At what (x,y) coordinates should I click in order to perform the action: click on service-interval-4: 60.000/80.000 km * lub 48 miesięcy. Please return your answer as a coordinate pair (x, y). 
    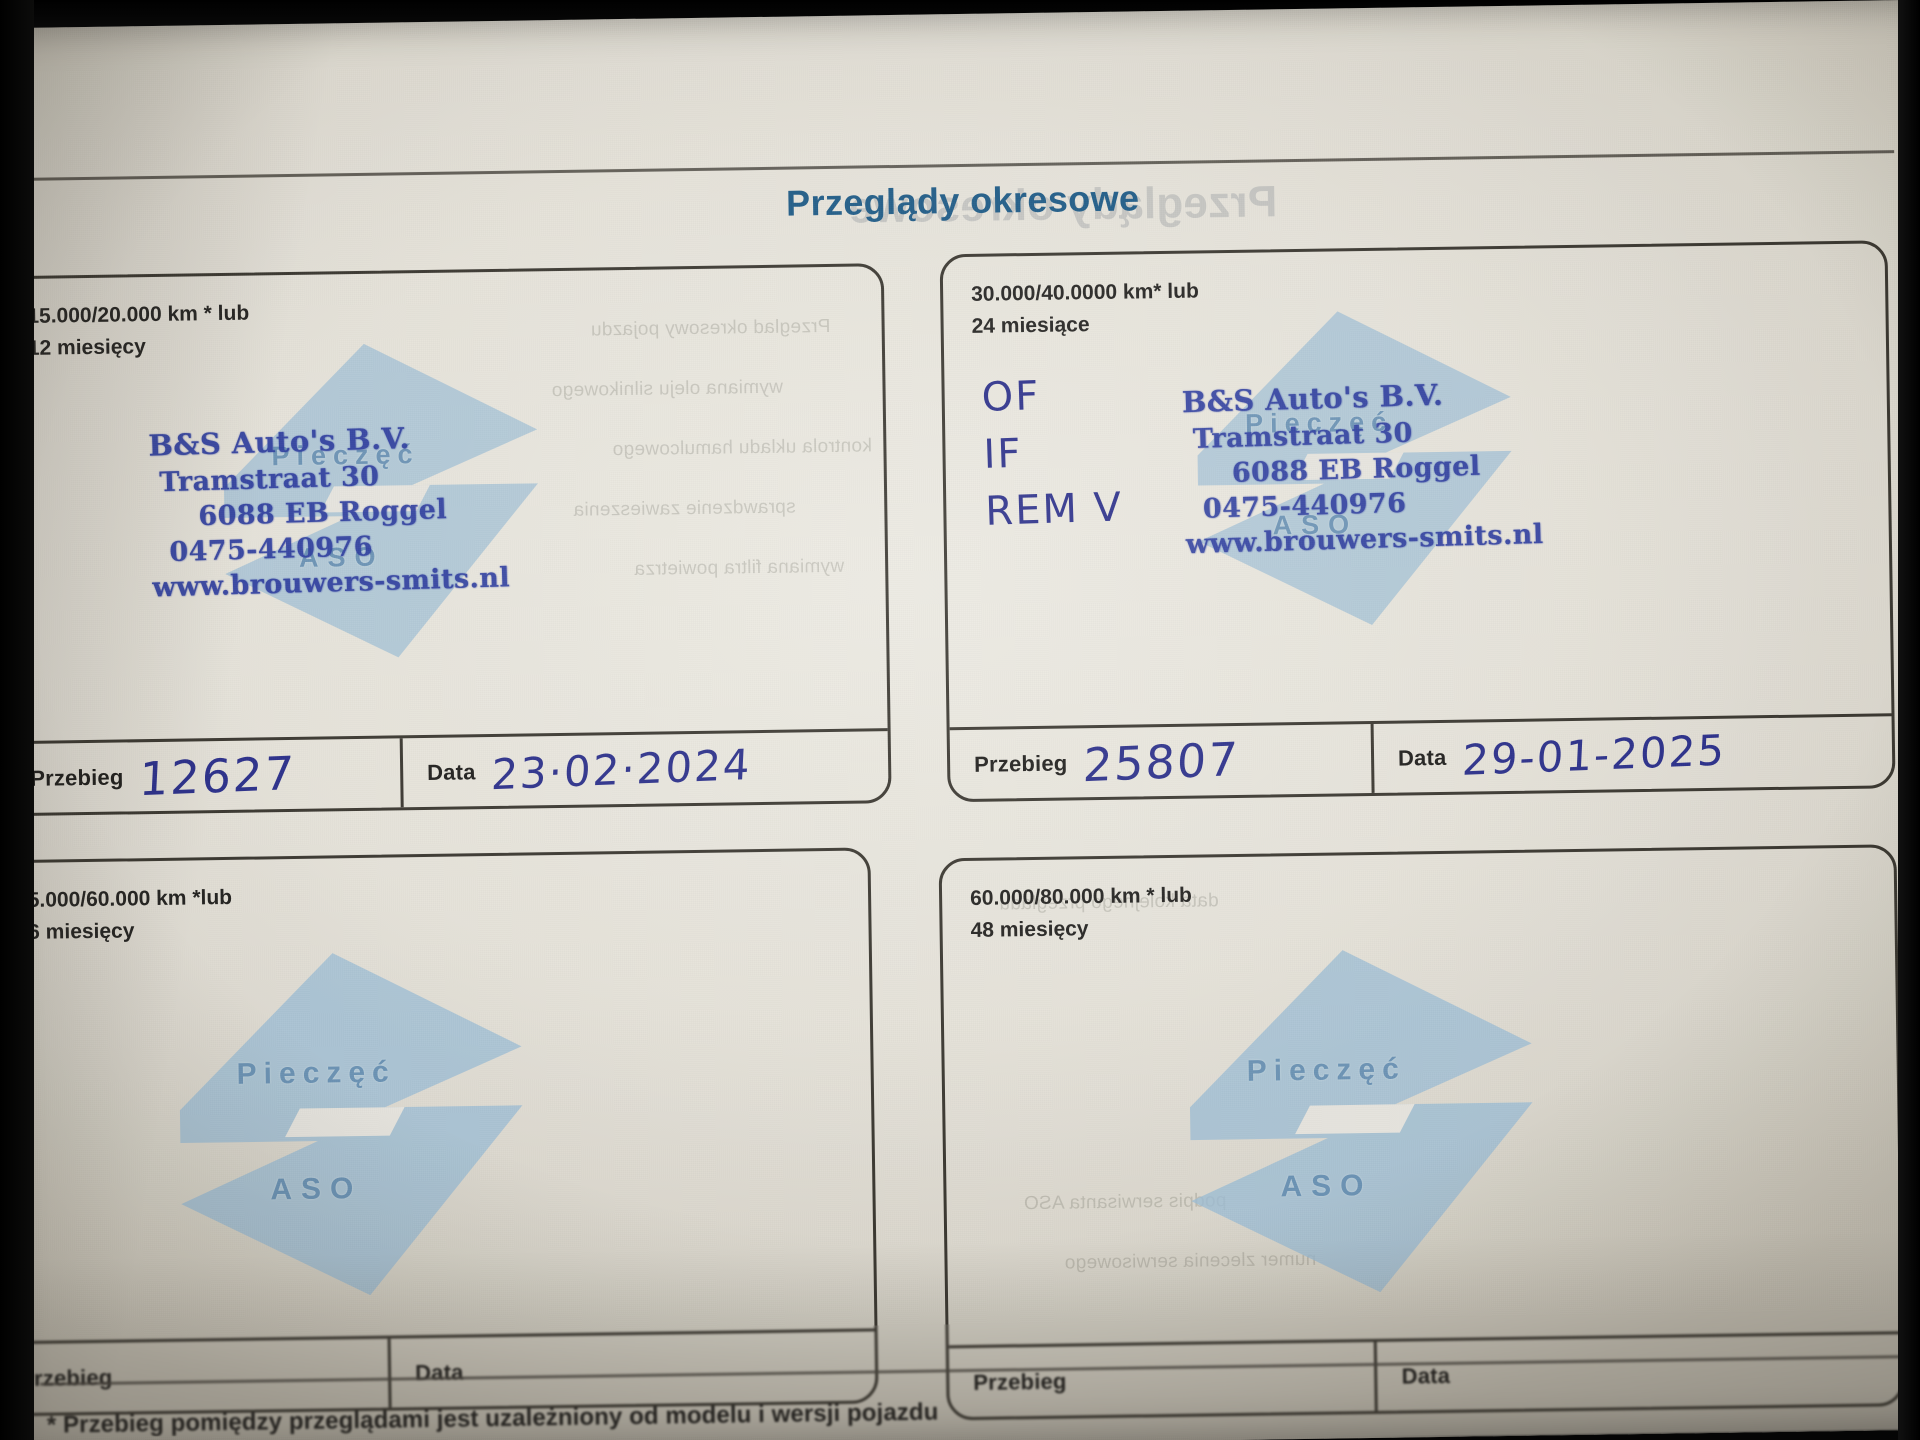
    Looking at the image, I should click on (1081, 912).